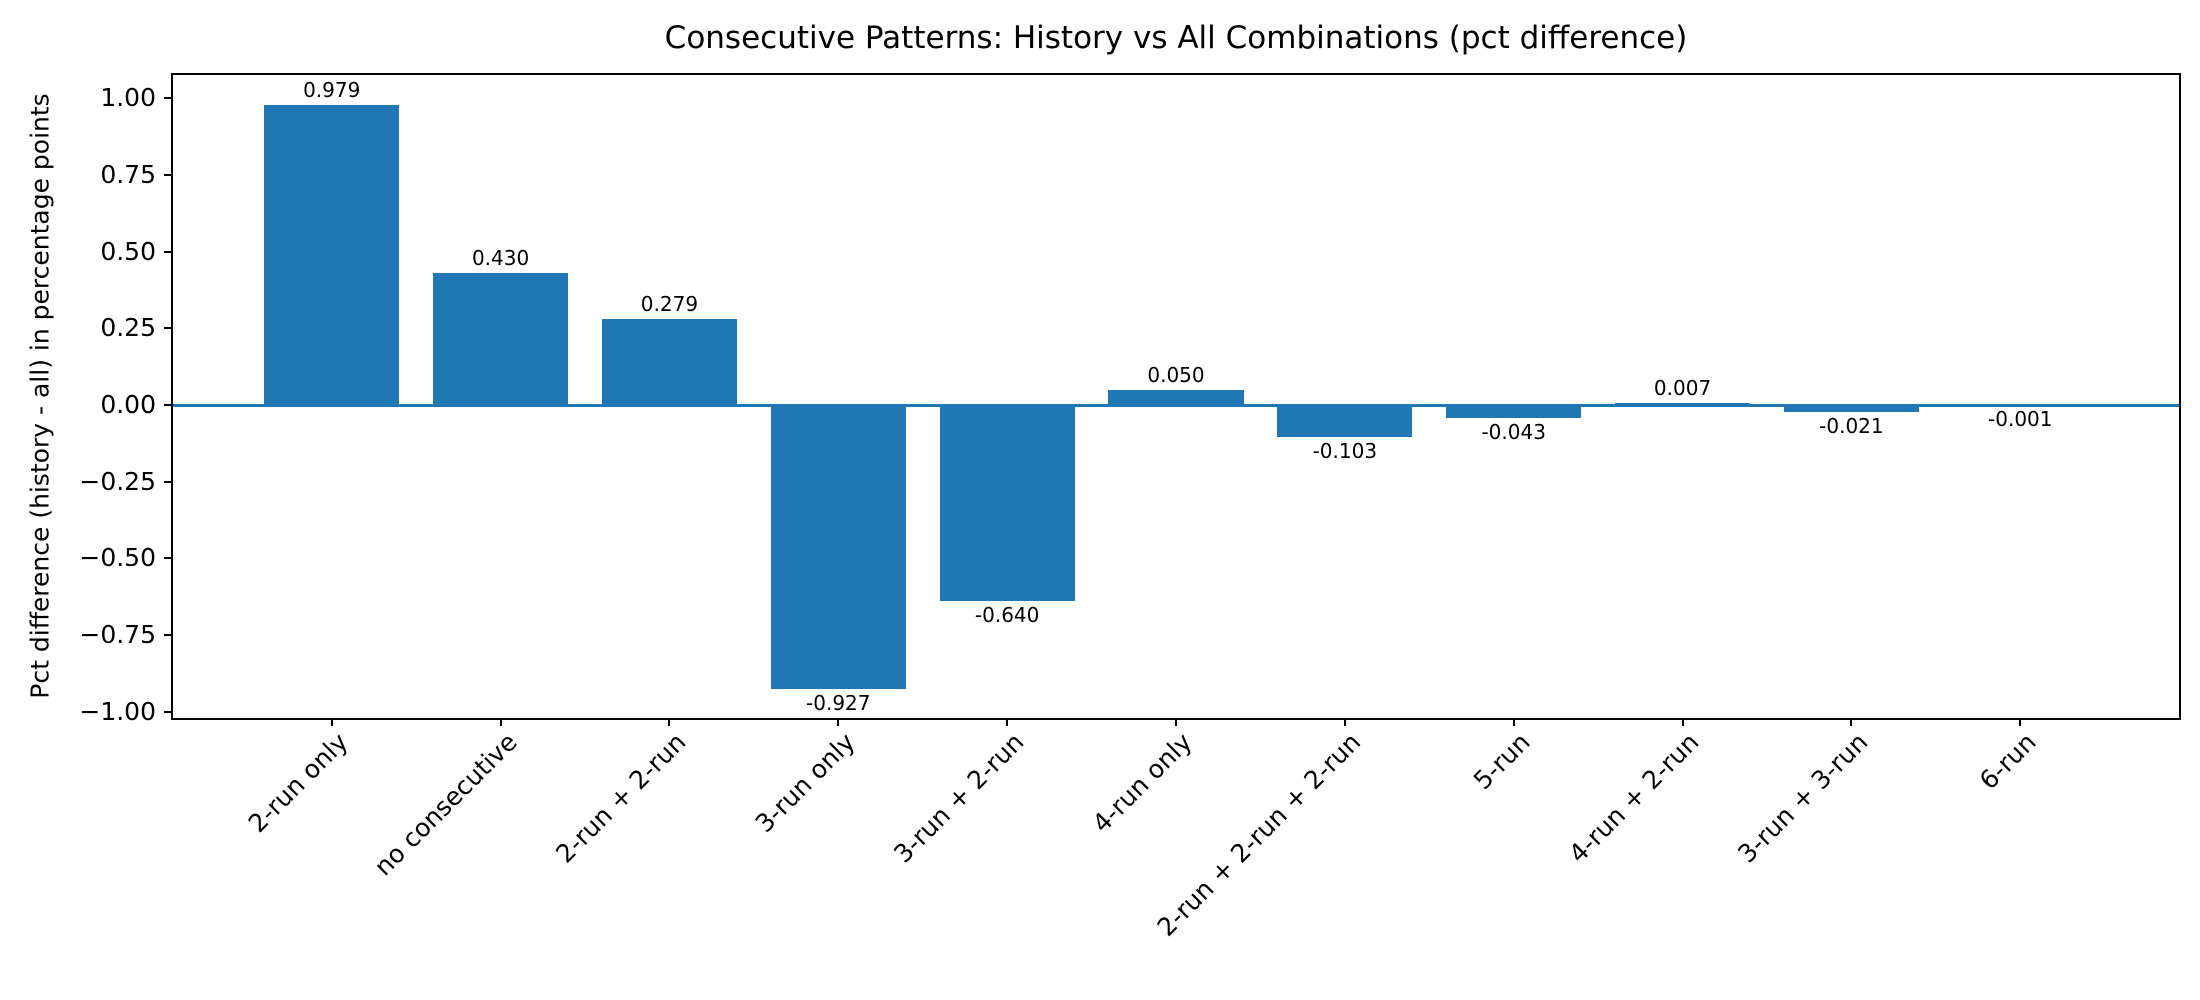 The width and height of the screenshot is (2200, 1000). I want to click on x-tick-label: no consecutive, so click(445, 804).